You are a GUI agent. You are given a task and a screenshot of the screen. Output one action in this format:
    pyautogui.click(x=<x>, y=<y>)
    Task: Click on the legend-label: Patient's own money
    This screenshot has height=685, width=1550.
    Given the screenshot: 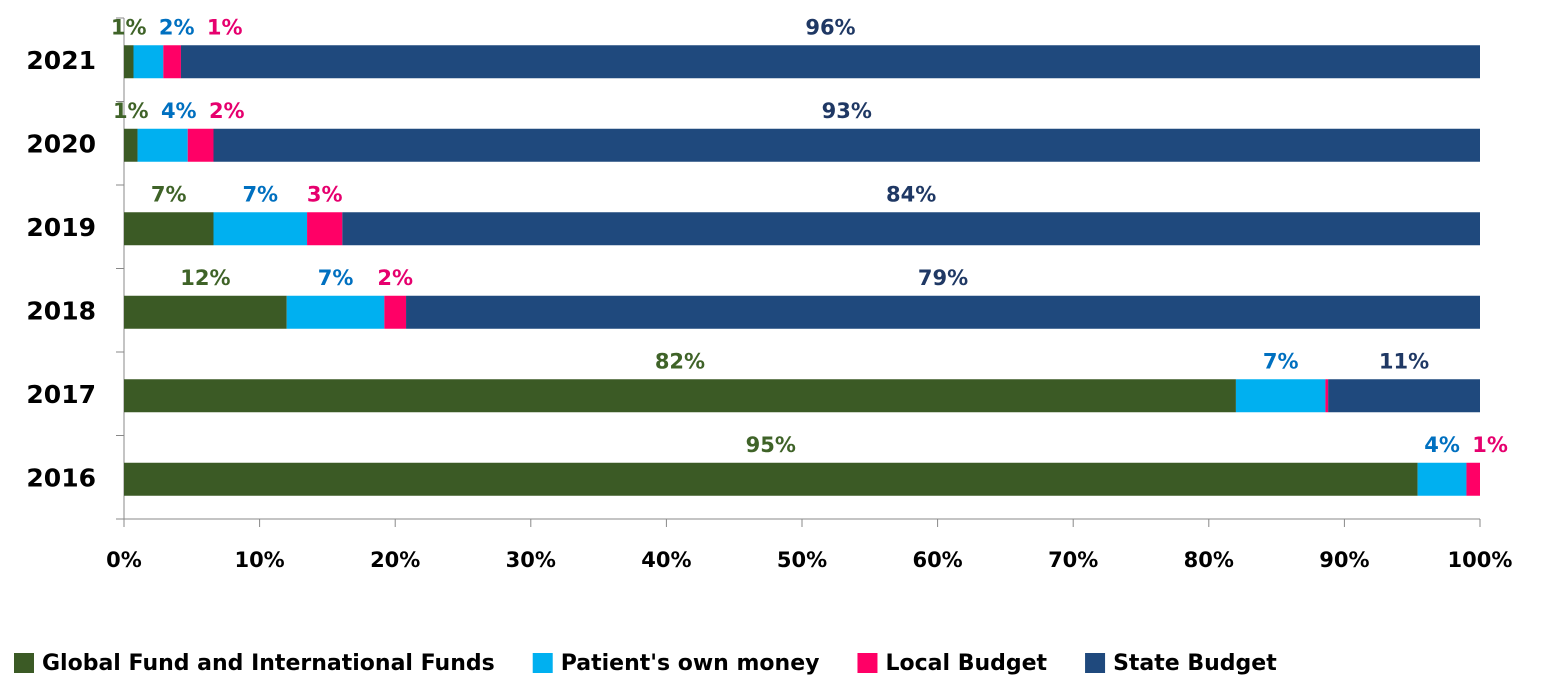 What is the action you would take?
    pyautogui.click(x=690, y=663)
    